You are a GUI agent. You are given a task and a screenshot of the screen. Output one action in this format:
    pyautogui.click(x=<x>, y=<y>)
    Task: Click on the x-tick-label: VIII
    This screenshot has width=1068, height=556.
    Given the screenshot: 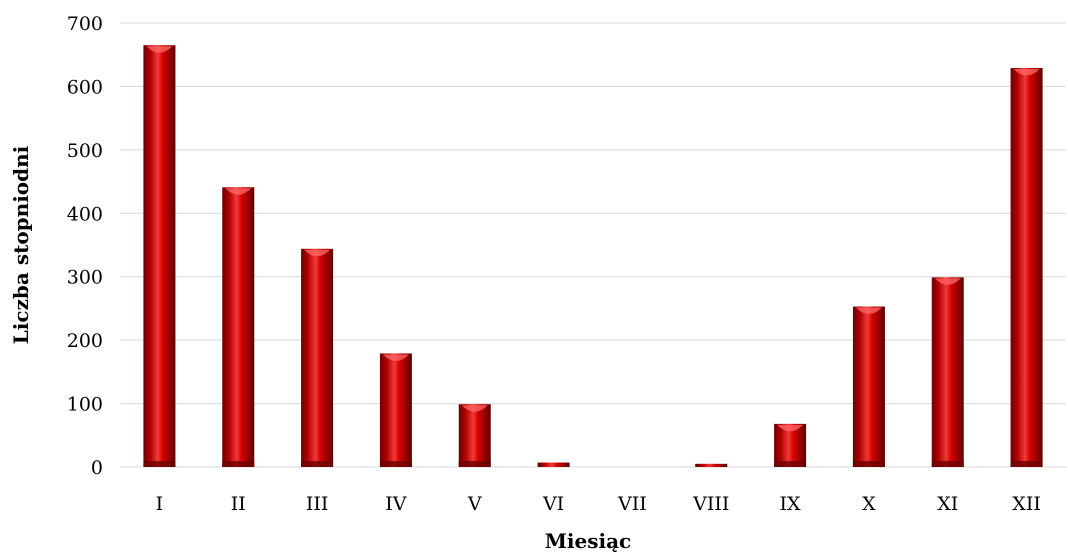 What is the action you would take?
    pyautogui.click(x=710, y=504)
    